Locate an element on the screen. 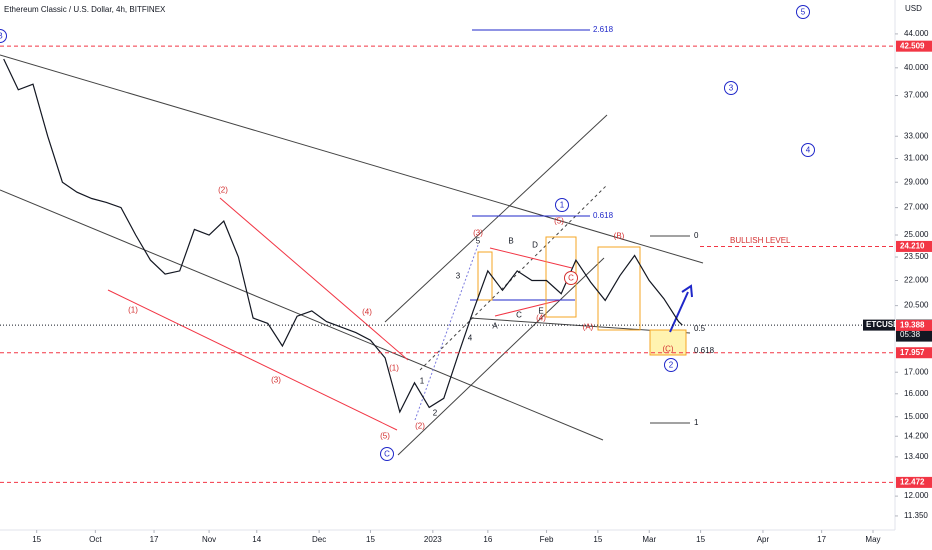  y-tick-label: 40.000 is located at coordinates (916, 67).